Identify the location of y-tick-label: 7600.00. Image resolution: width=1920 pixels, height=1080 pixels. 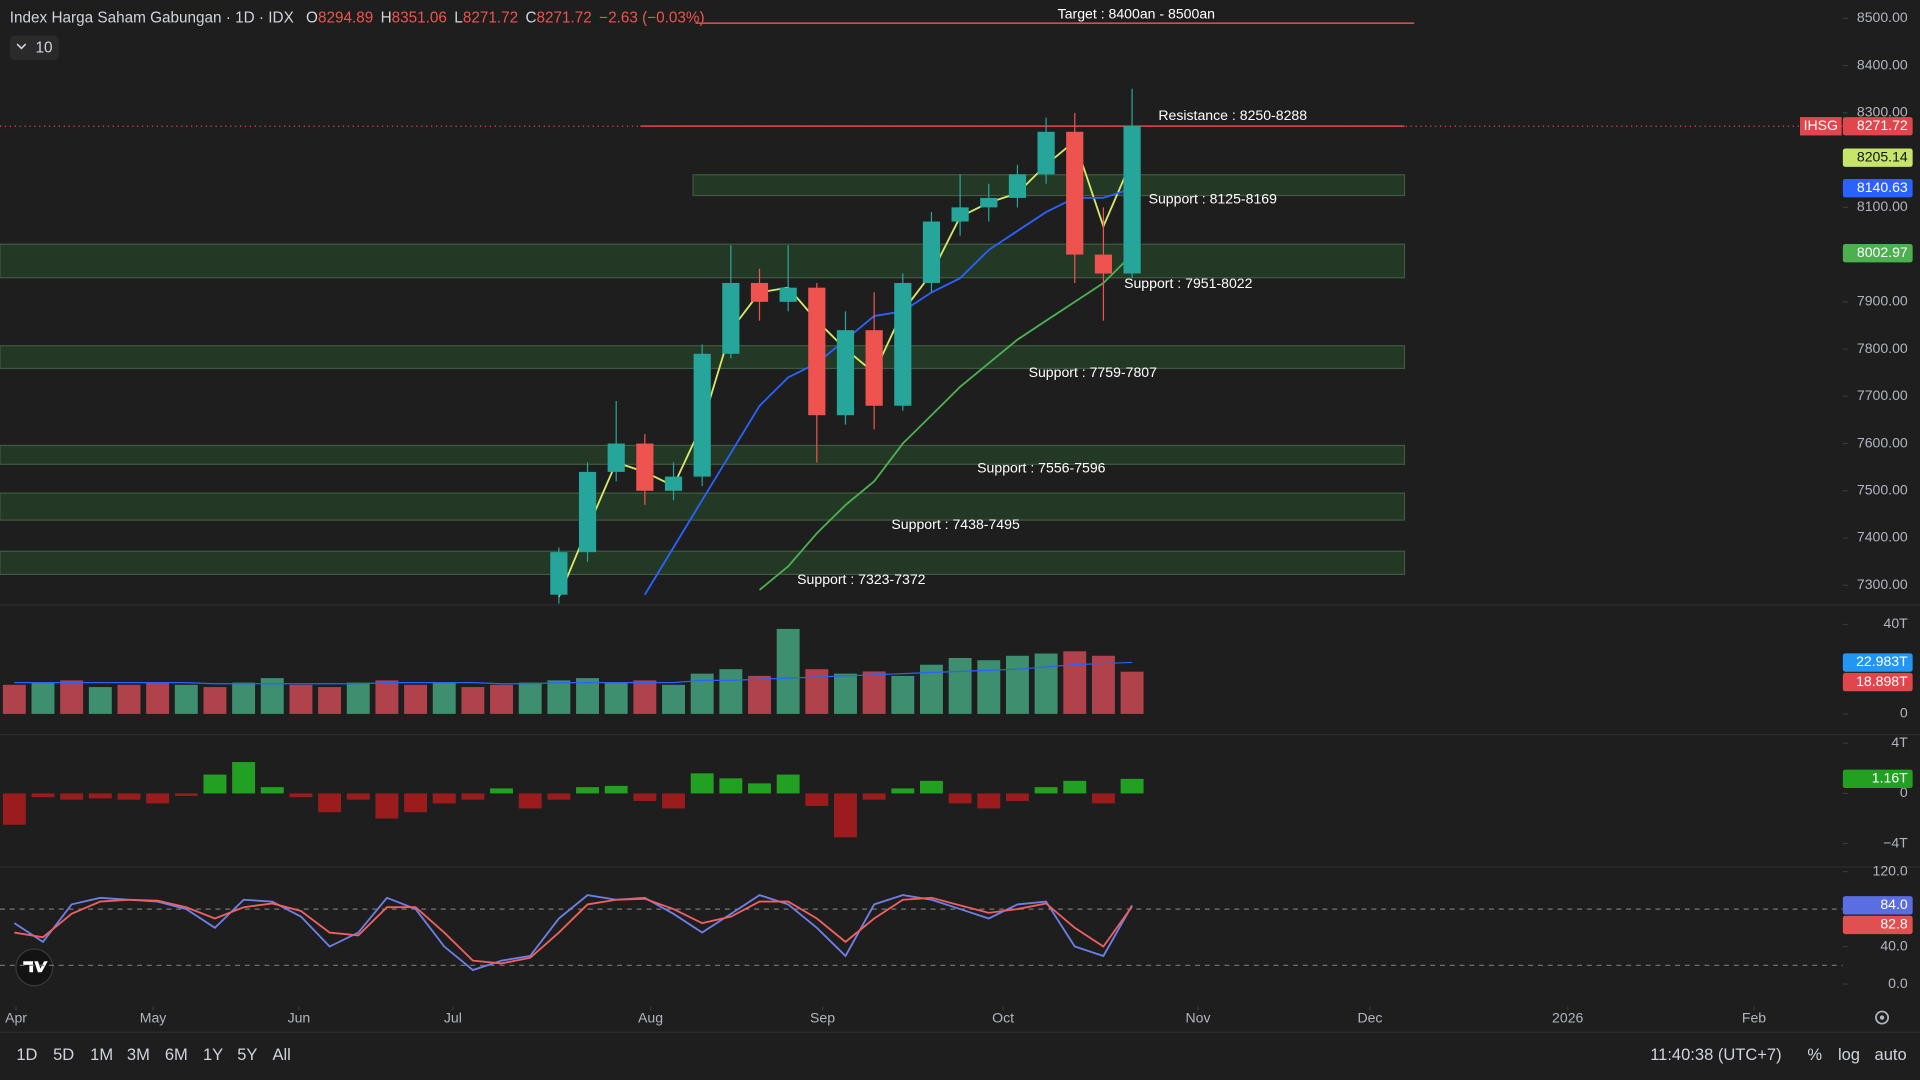
(1882, 442).